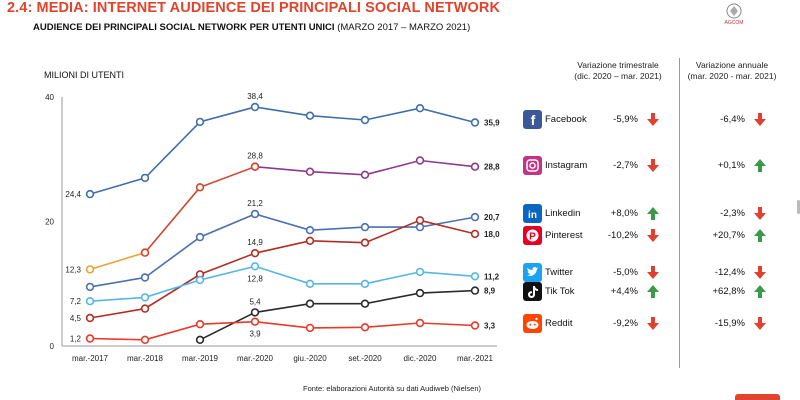  What do you see at coordinates (255, 278) in the screenshot?
I see `data-label: 12,8` at bounding box center [255, 278].